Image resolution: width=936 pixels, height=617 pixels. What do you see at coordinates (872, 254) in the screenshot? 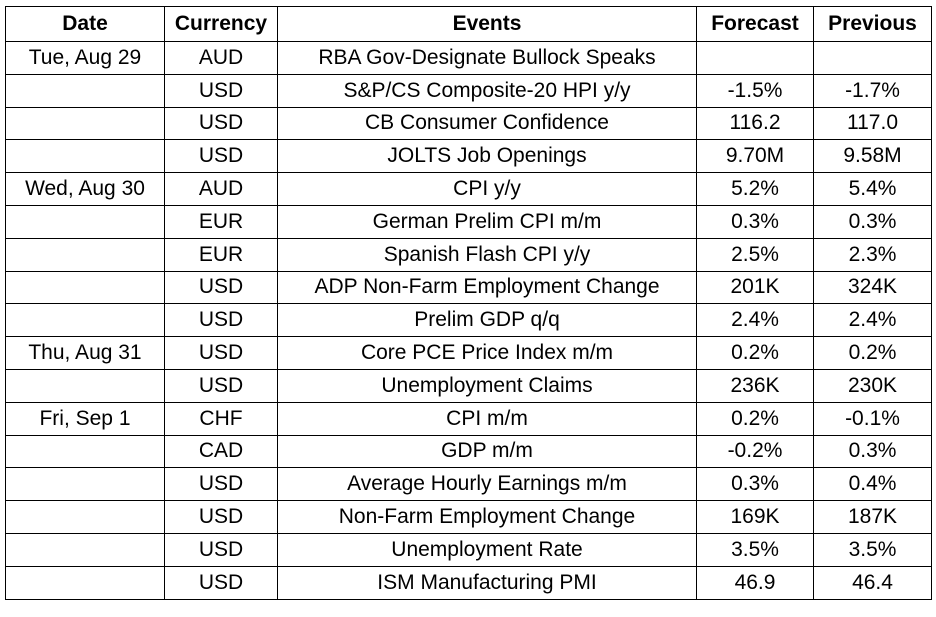
I see `previous-cell: 2.3%` at bounding box center [872, 254].